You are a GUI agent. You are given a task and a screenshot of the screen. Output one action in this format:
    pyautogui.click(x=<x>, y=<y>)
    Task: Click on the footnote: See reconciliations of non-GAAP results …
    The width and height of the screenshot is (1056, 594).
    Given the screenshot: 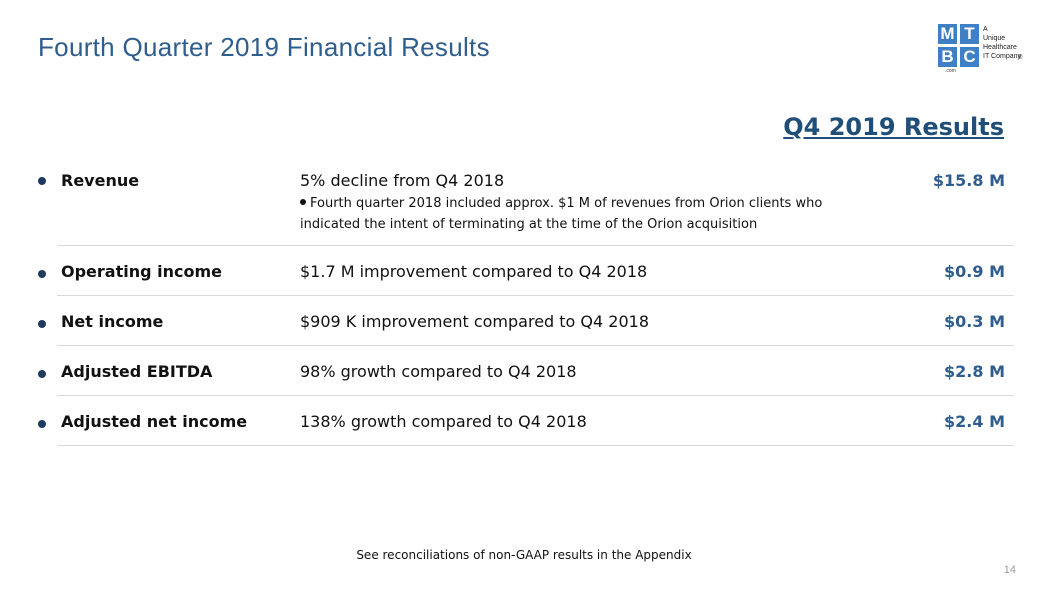 What is the action you would take?
    pyautogui.click(x=524, y=555)
    